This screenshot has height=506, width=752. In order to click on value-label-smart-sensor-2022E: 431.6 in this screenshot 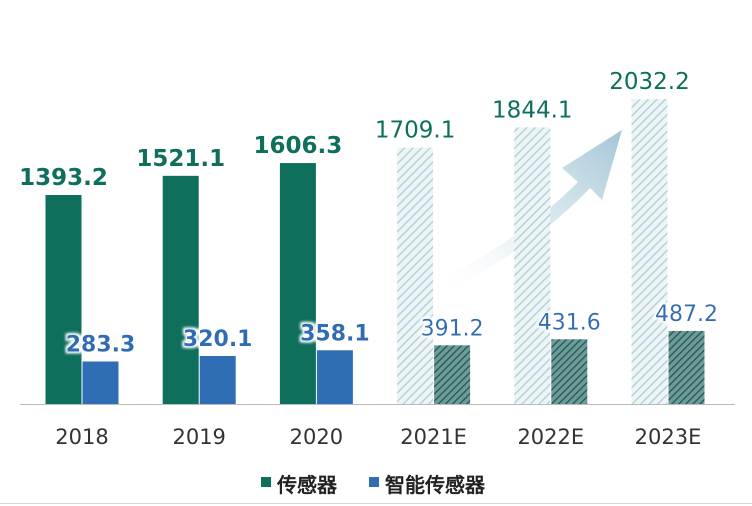, I will do `click(569, 322)`.